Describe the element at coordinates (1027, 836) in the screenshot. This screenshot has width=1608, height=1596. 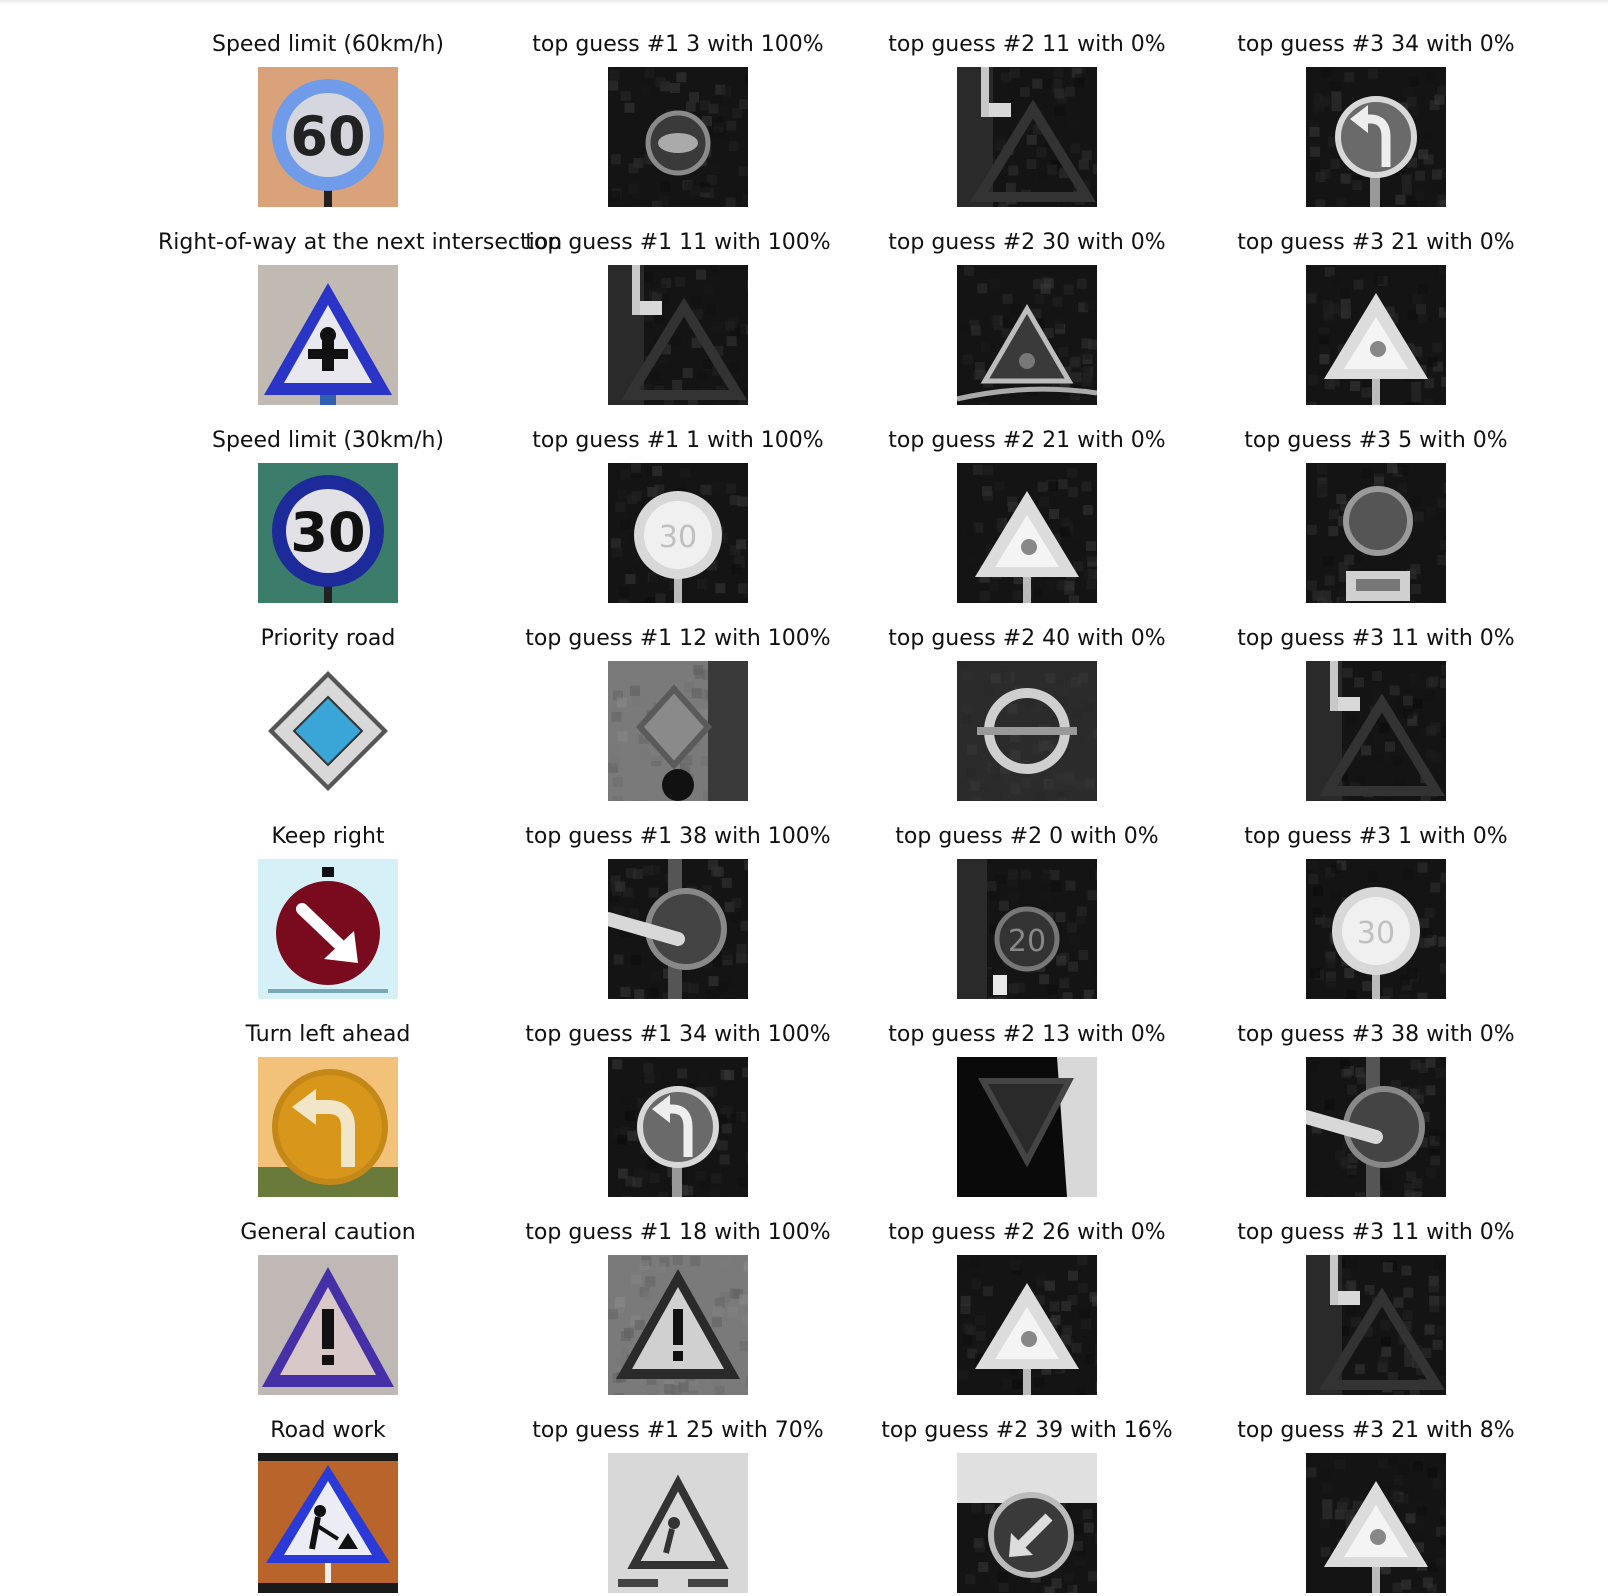
I see `guess-caption: top guess #2 0 with 0%` at that location.